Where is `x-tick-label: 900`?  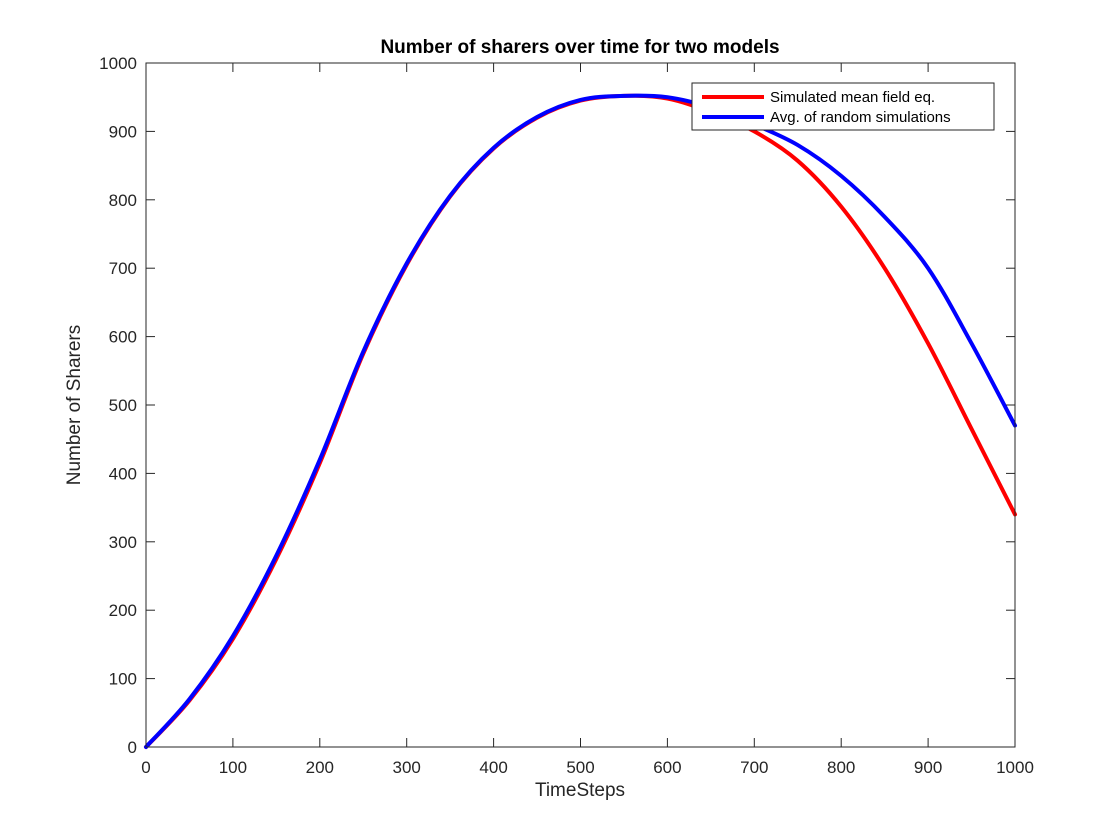 x-tick-label: 900 is located at coordinates (928, 767).